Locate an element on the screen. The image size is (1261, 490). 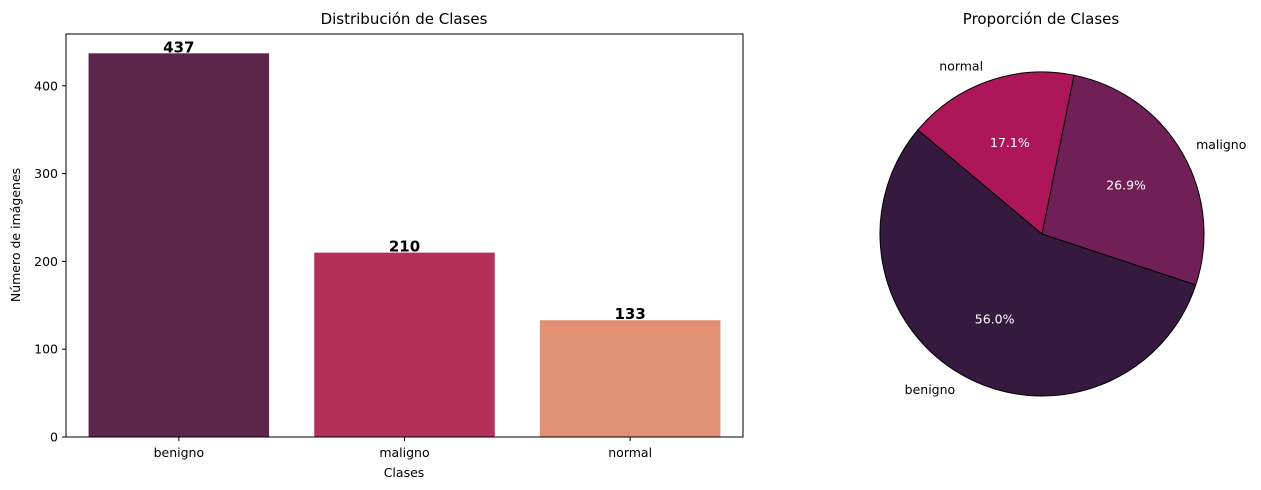
x-tick-label-normal: normal is located at coordinates (630, 452).